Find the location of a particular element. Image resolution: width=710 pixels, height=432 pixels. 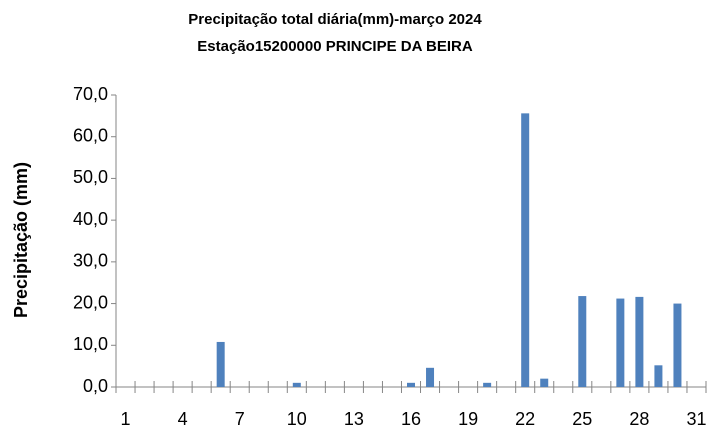

x-tick-label: 22 is located at coordinates (525, 419).